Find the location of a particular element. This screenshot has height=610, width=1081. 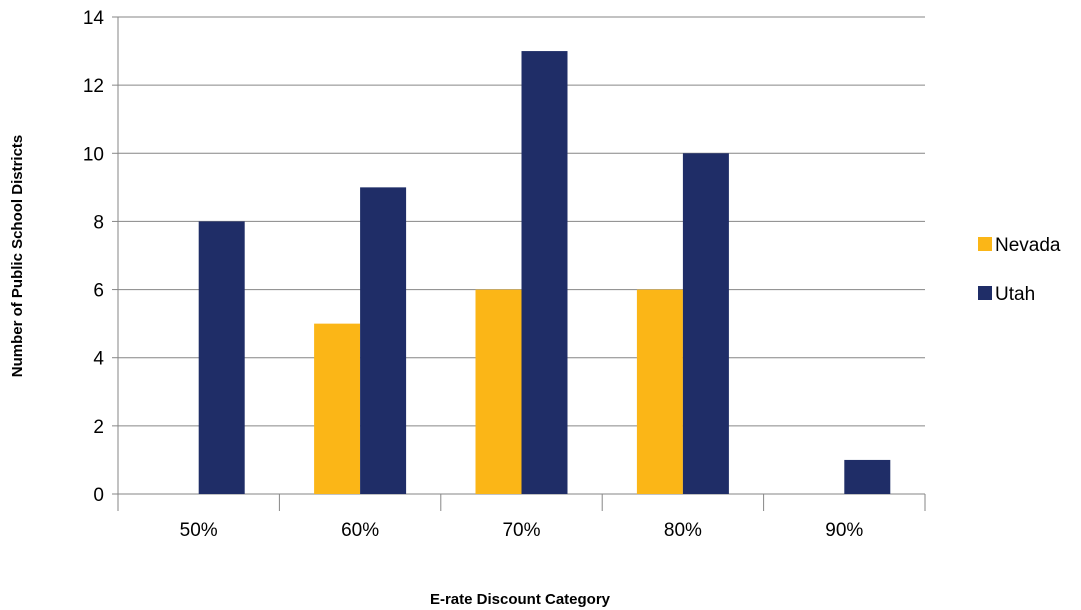

y-tick-label: 6 is located at coordinates (98, 291).